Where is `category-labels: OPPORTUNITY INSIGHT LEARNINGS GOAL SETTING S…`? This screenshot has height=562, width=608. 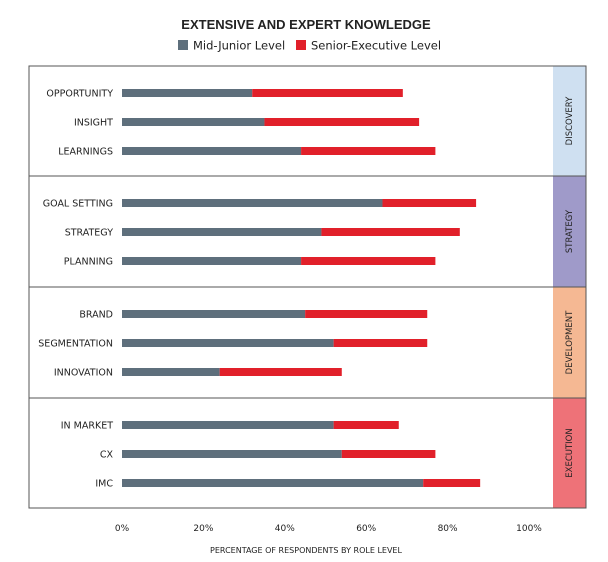
category-labels: OPPORTUNITY INSIGHT LEARNINGS GOAL SETTING S… is located at coordinates (75, 289).